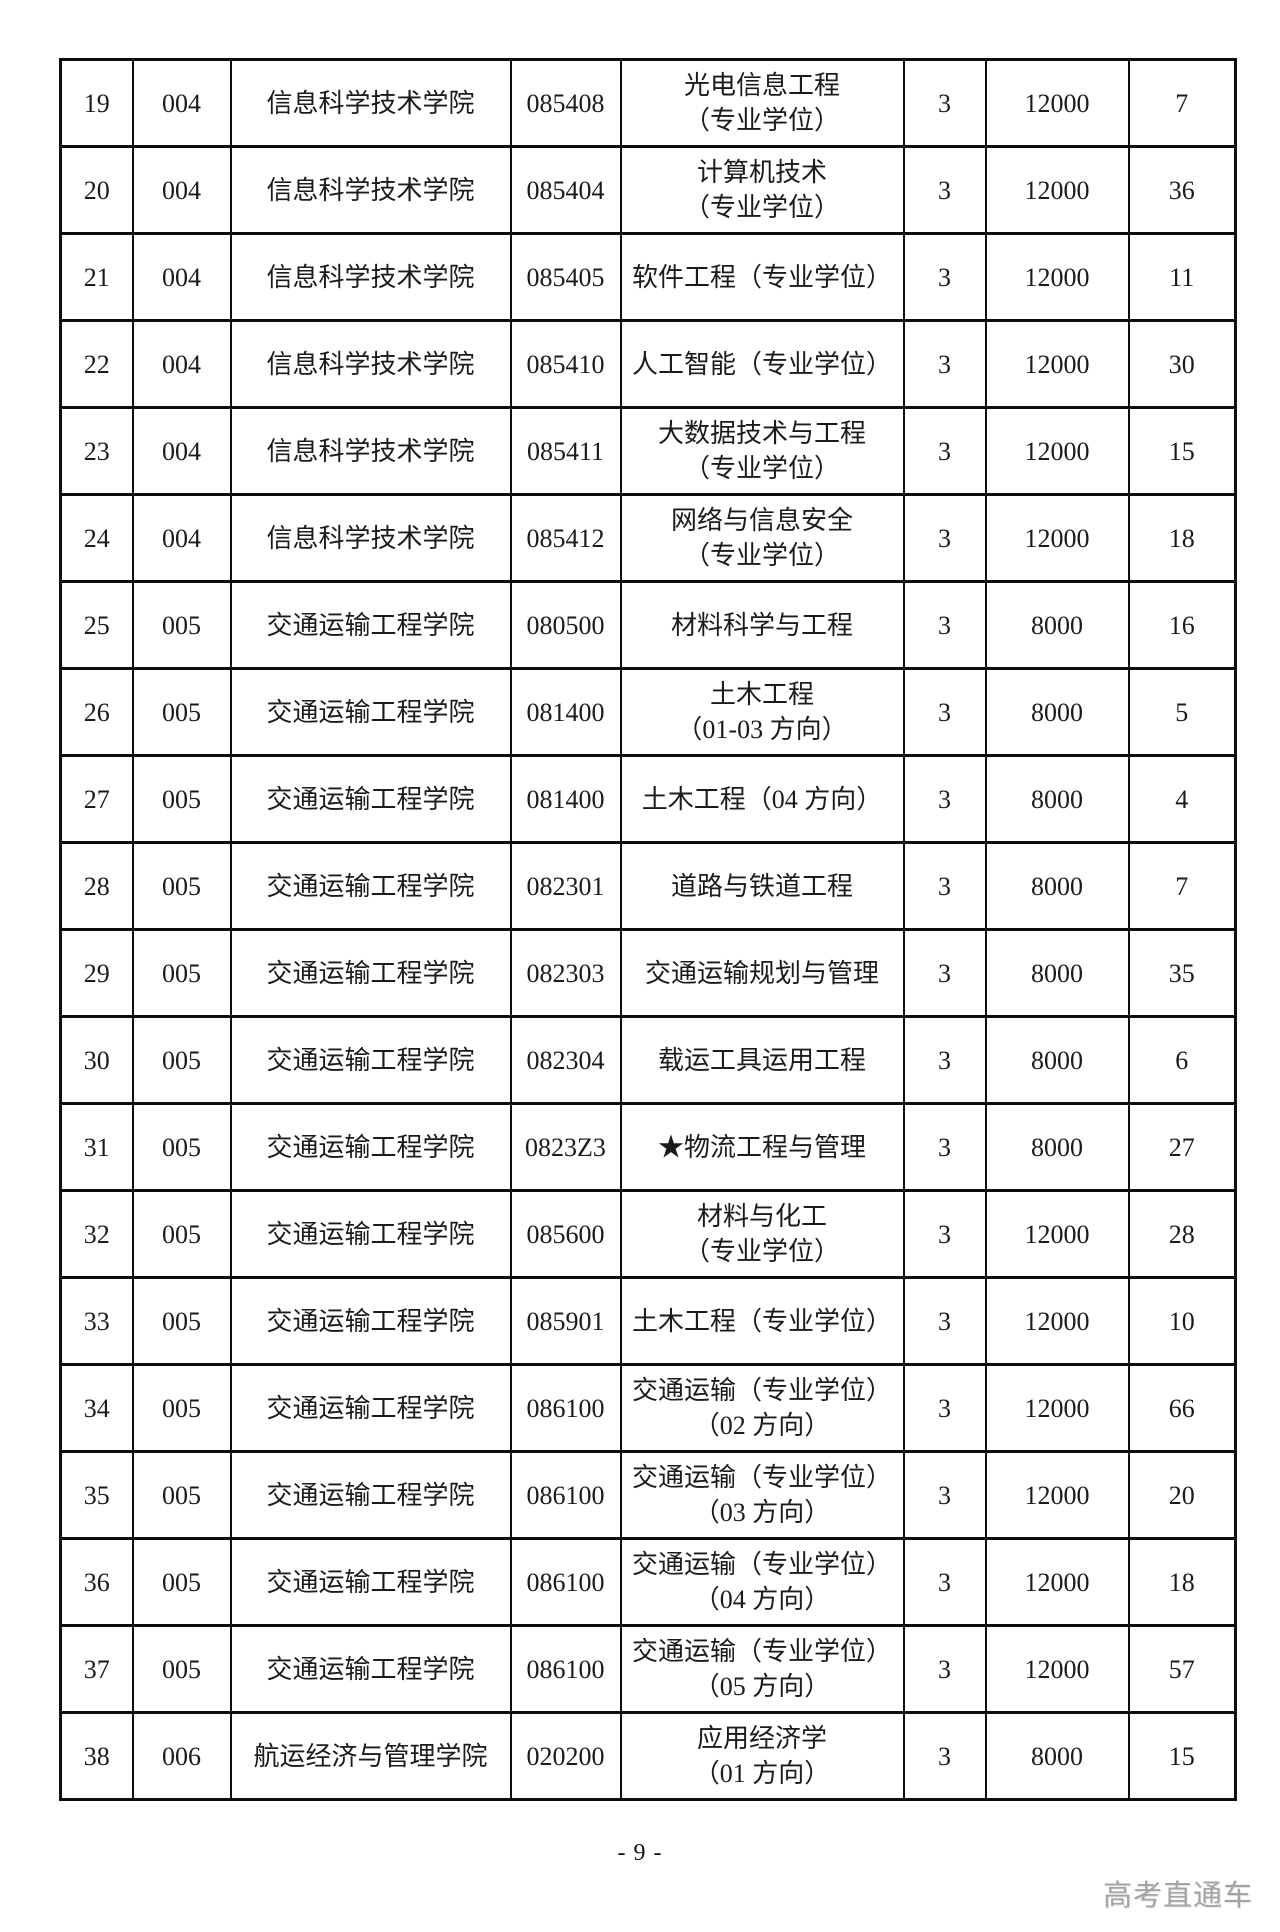  I want to click on table-row: 25 005 交通运输工程学院 080500 材料科学与工程 3 8000 16, so click(648, 625).